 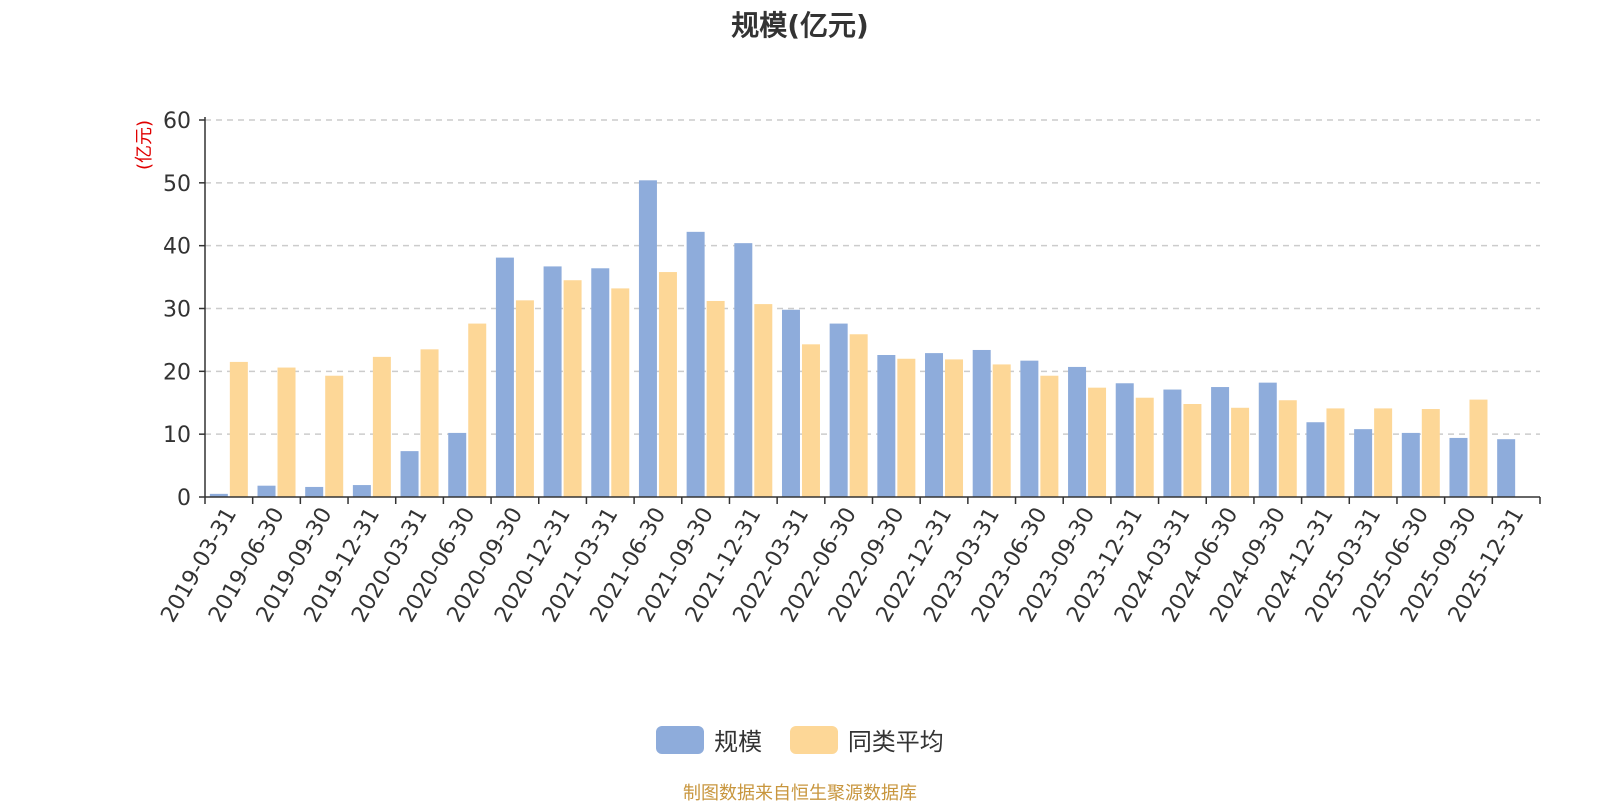 What do you see at coordinates (184, 498) in the screenshot?
I see `y-tick-label: 0` at bounding box center [184, 498].